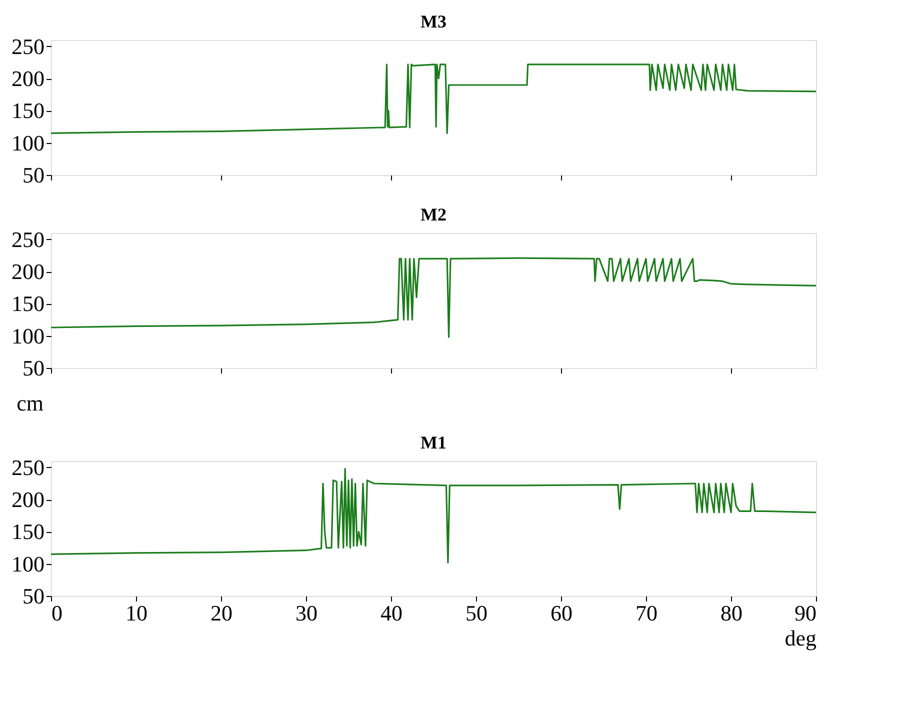 This screenshot has height=713, width=901. What do you see at coordinates (433, 214) in the screenshot?
I see `chart-title: M2` at bounding box center [433, 214].